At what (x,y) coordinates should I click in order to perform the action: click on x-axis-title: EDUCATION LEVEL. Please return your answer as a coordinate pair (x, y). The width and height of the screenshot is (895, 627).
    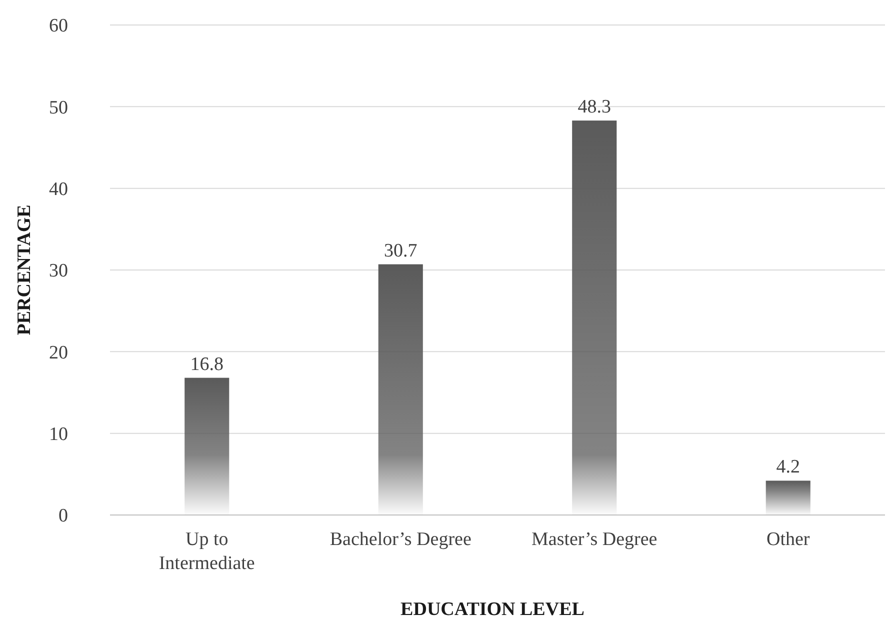
    Looking at the image, I should click on (492, 609).